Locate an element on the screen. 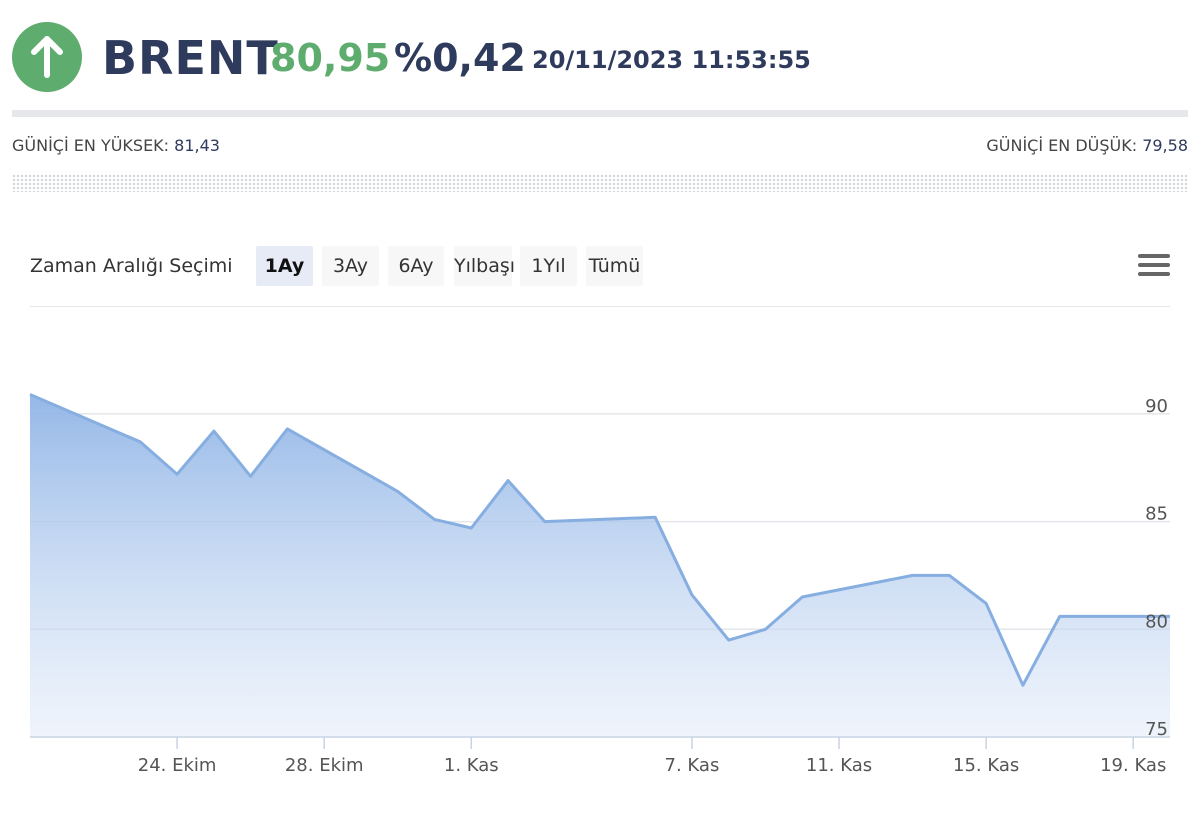 The height and width of the screenshot is (815, 1200). x-tick-label: 15. Kas is located at coordinates (986, 765).